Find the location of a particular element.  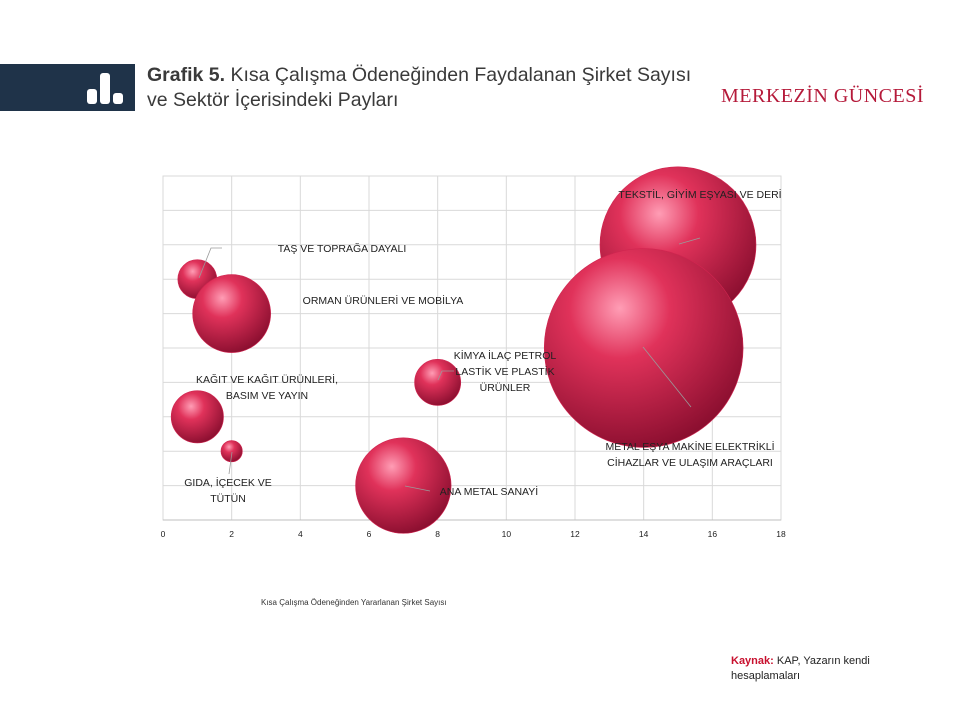

bubble-data-label: TAŞ VE TOPRAĞA DAYALI is located at coordinates (342, 248).